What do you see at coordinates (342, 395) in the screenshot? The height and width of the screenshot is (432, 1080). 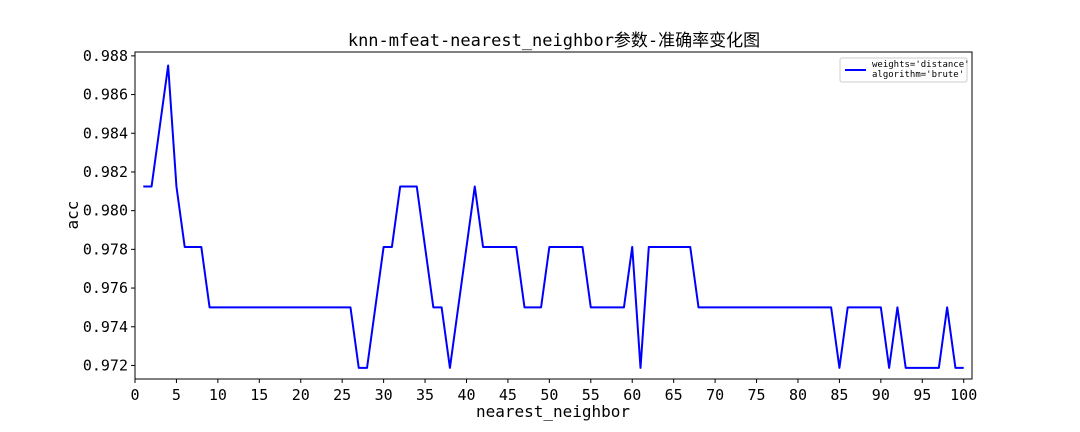 I see `x-tick-label: 25` at bounding box center [342, 395].